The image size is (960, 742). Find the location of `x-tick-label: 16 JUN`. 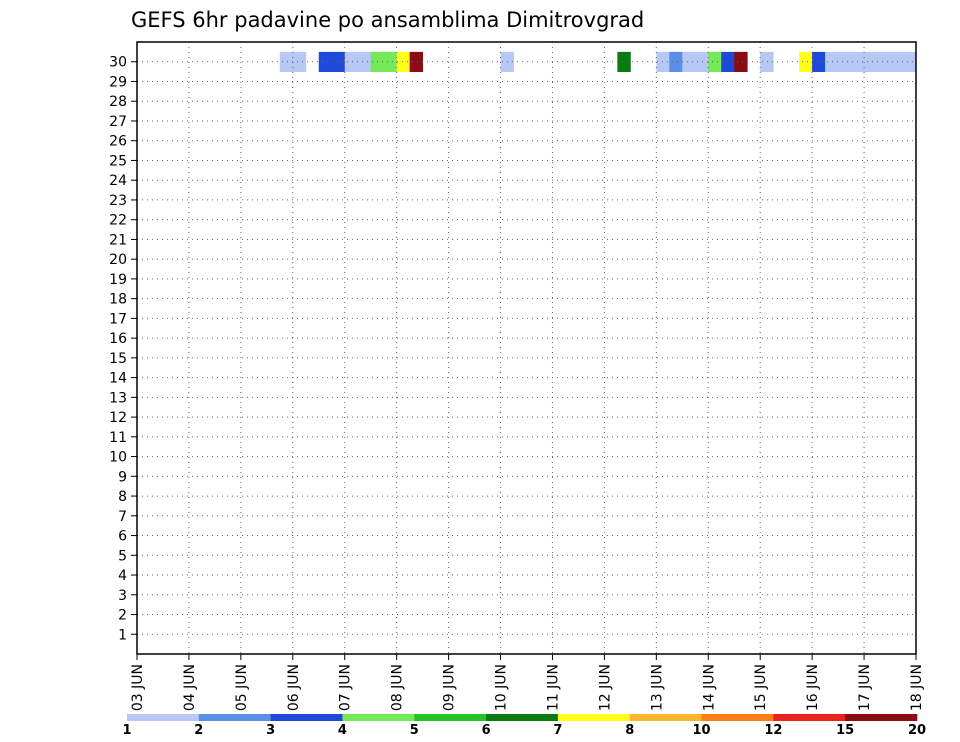

x-tick-label: 16 JUN is located at coordinates (813, 687).